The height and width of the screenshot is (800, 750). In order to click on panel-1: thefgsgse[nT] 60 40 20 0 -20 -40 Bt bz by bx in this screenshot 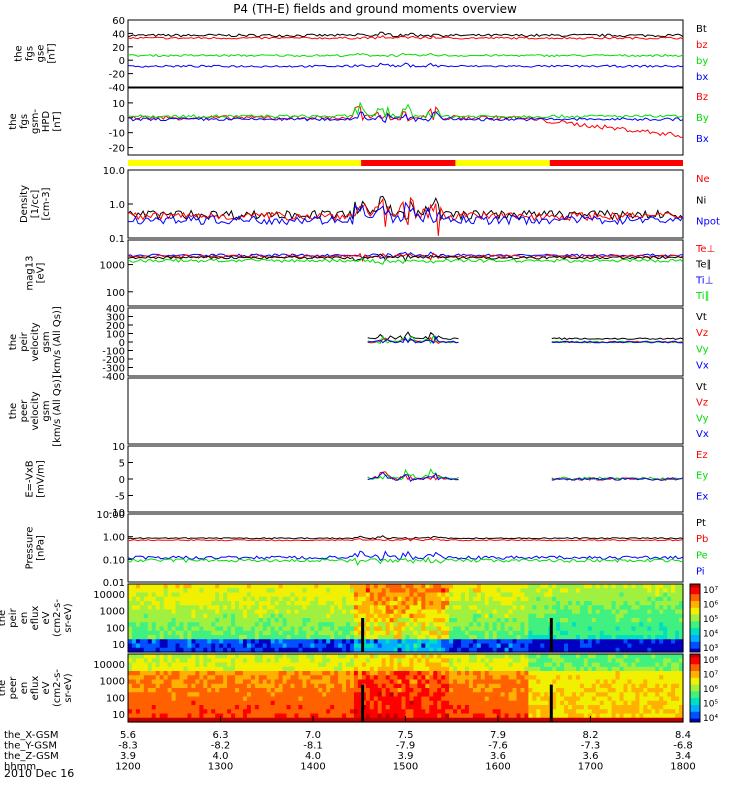, I will do `click(361, 55)`.